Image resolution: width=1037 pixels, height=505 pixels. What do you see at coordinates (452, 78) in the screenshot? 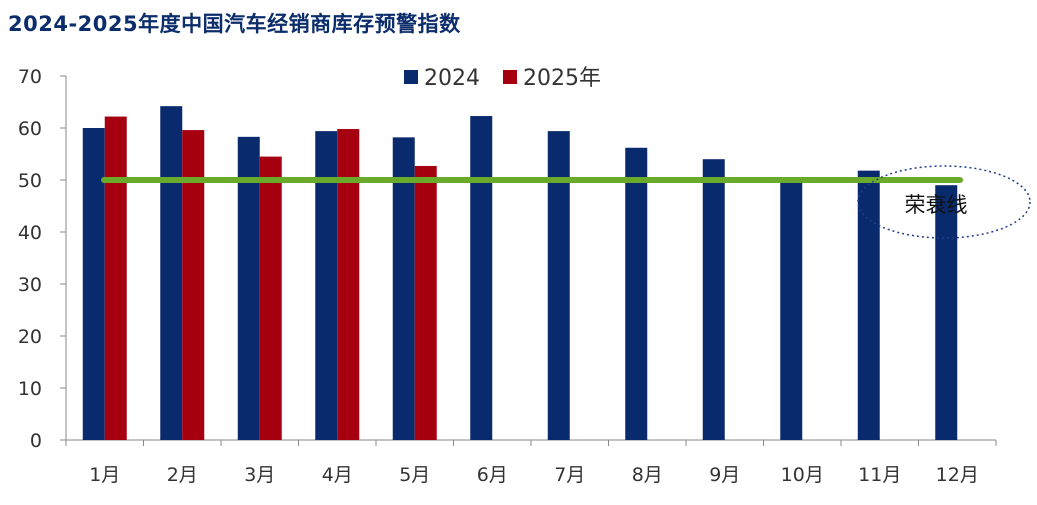
I see `legend-label-2024: 2024` at bounding box center [452, 78].